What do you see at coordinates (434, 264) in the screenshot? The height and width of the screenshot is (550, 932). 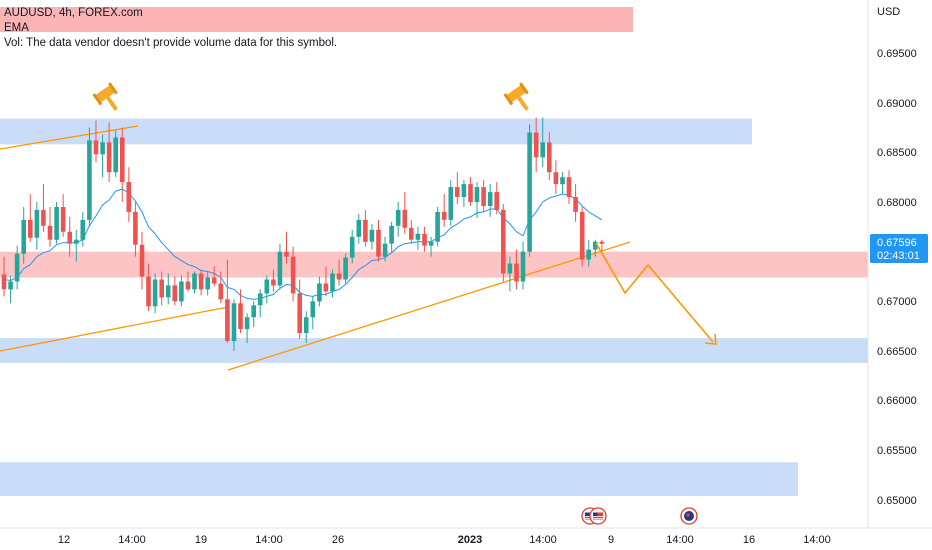 I see `red-zone` at bounding box center [434, 264].